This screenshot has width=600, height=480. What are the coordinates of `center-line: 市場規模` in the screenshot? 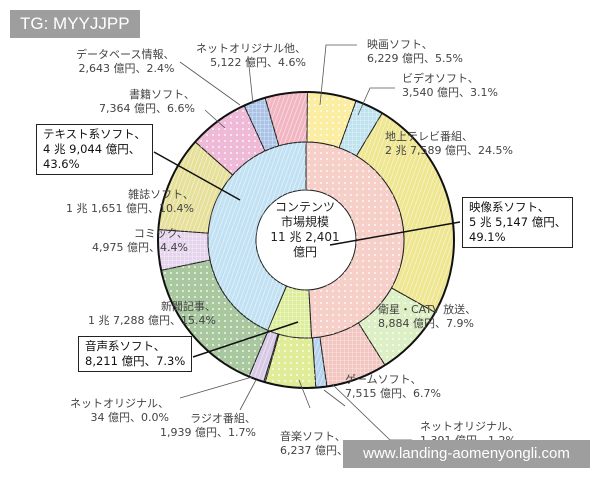 It's located at (304, 222).